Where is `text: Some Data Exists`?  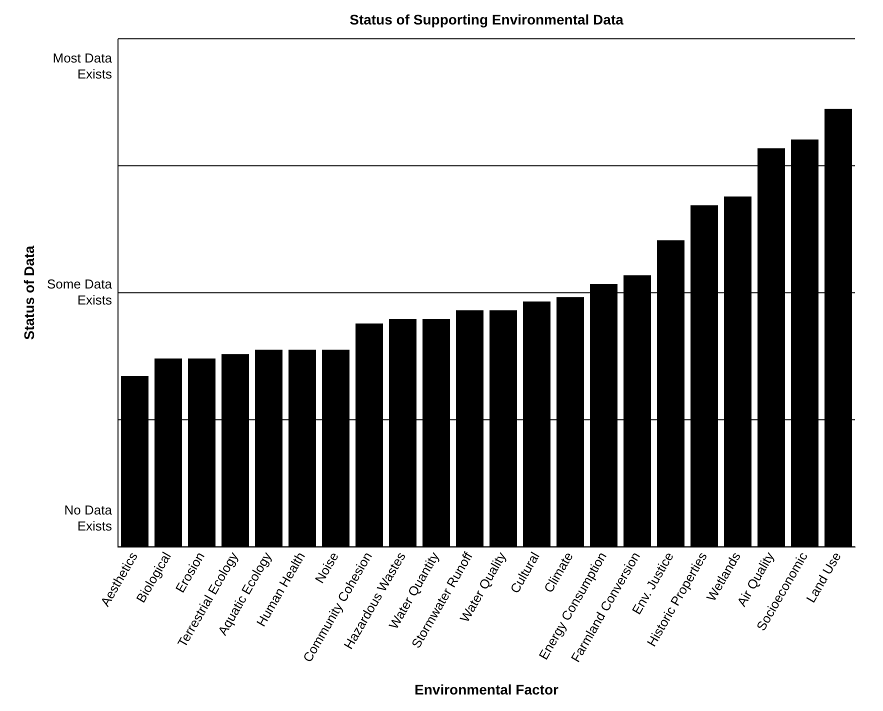
text: Some Data Exists is located at coordinates (79, 292).